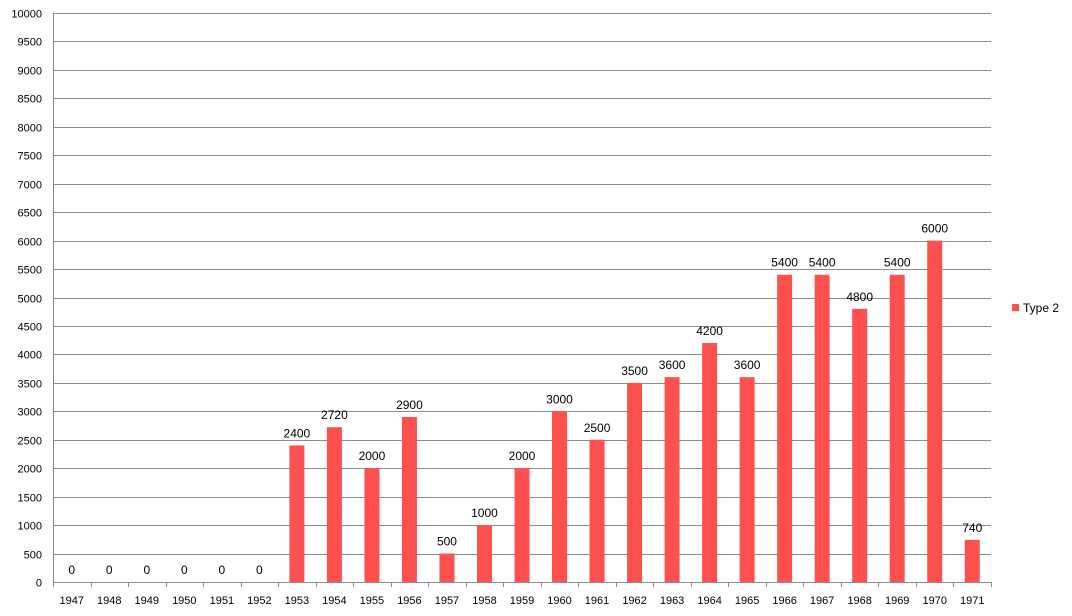 This screenshot has width=1072, height=616. What do you see at coordinates (222, 601) in the screenshot?
I see `x-tick-label: 1951` at bounding box center [222, 601].